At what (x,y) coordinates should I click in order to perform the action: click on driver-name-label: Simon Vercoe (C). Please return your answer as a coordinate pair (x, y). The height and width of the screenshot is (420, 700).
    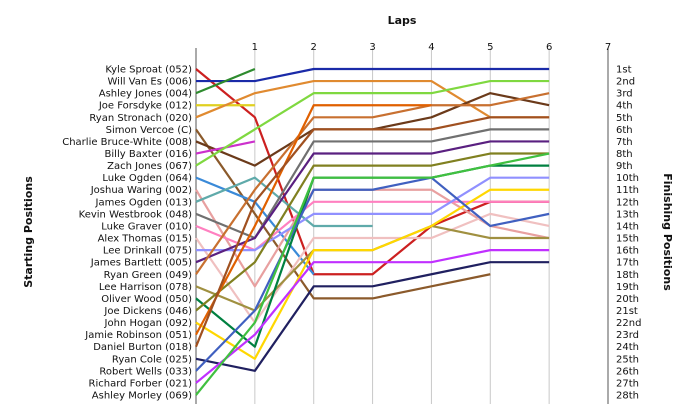
    Looking at the image, I should click on (149, 130).